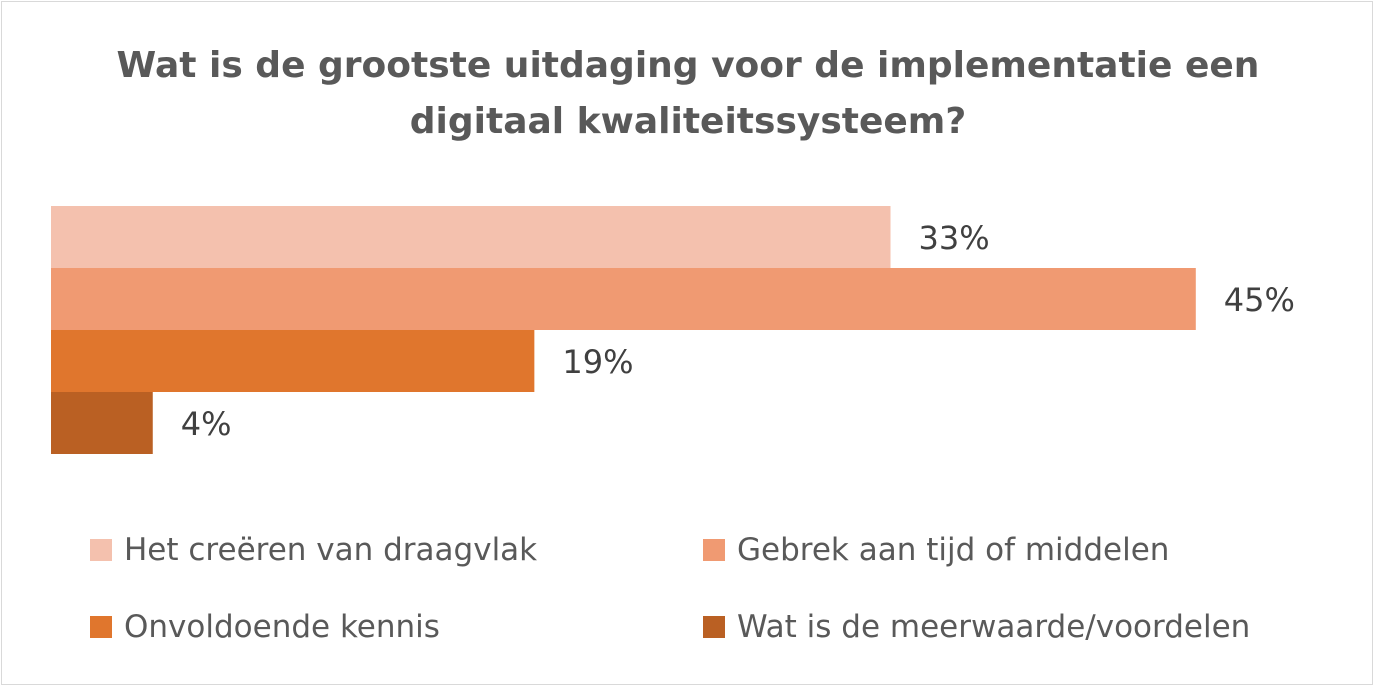 The width and height of the screenshot is (1376, 688). I want to click on data-label-3: 4%, so click(206, 424).